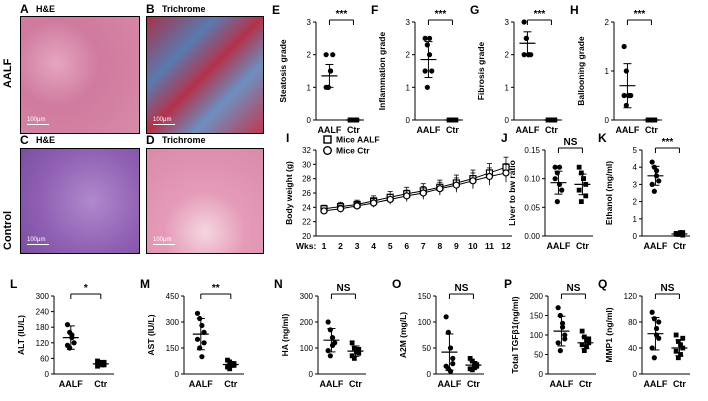  I want to click on histo-stain-a: H&E, so click(46, 9).